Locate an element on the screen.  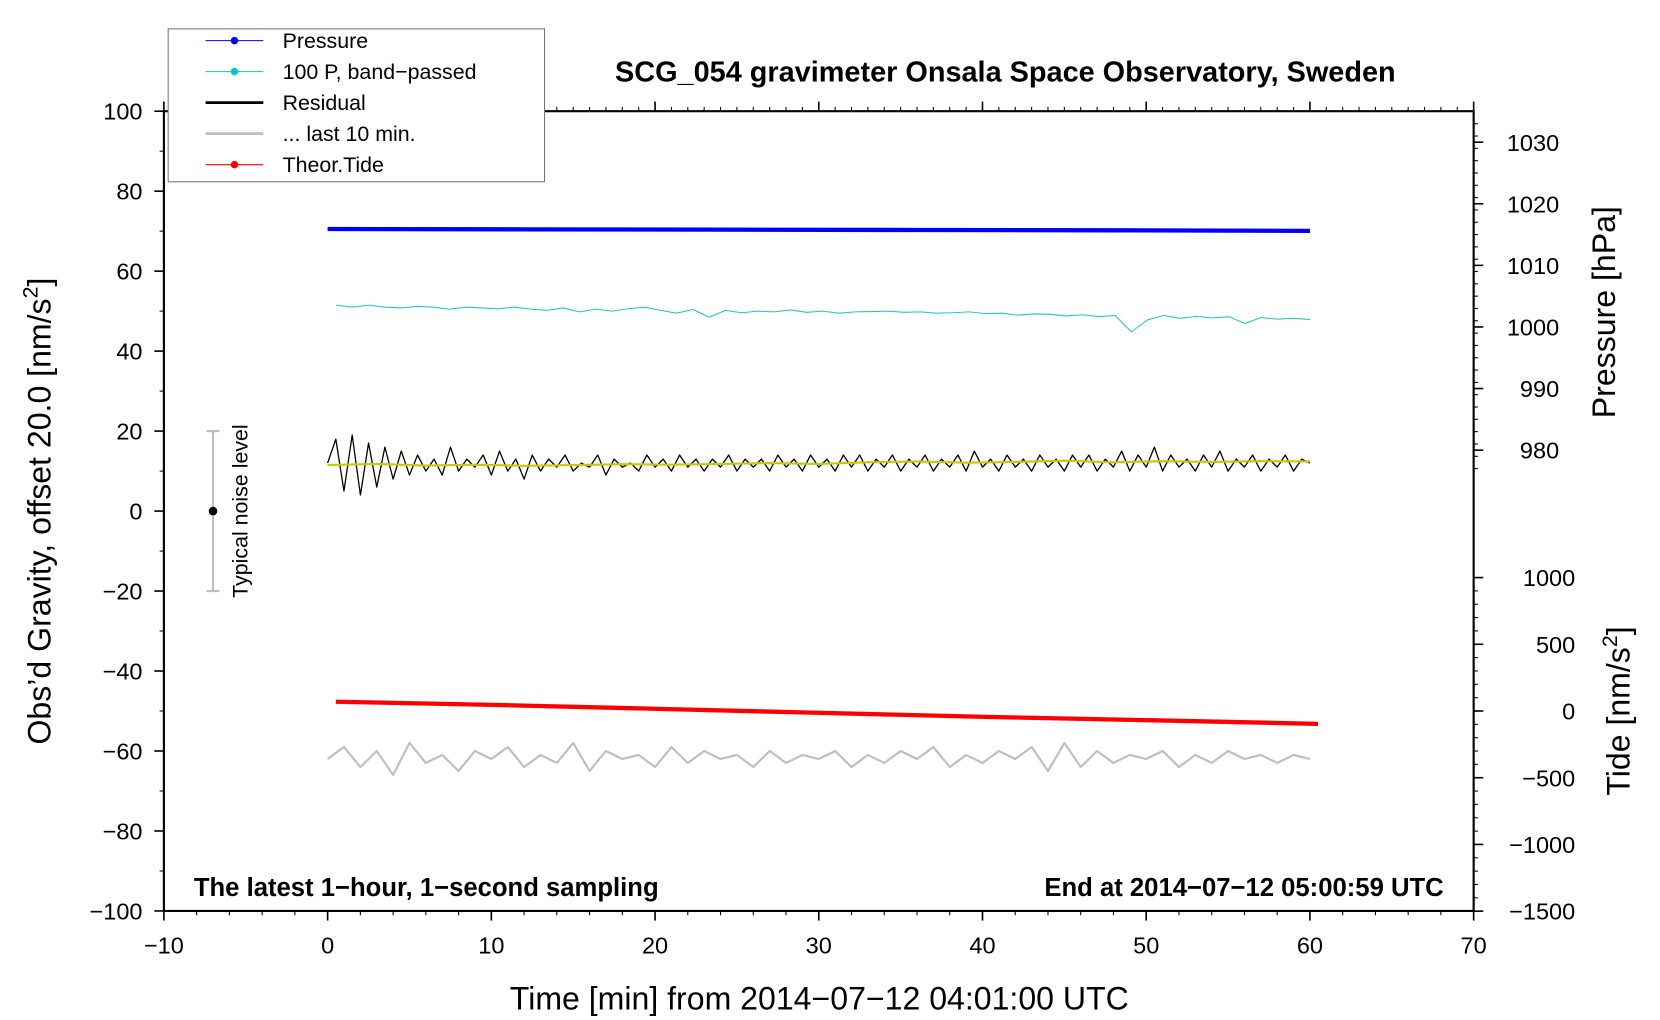
y-tick-label: −80 is located at coordinates (123, 832).